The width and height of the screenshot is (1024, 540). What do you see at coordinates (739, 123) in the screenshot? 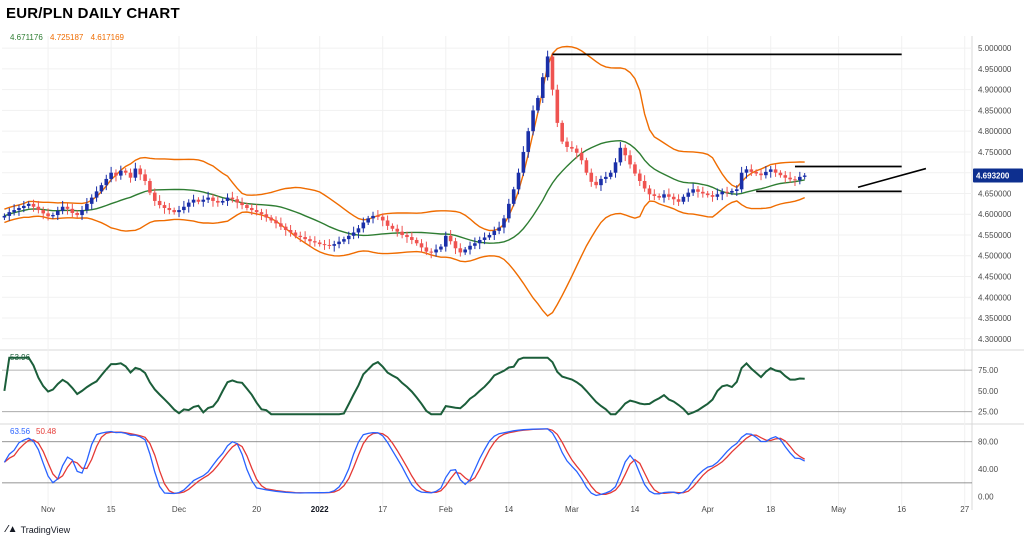
I see `annotation-lines` at bounding box center [739, 123].